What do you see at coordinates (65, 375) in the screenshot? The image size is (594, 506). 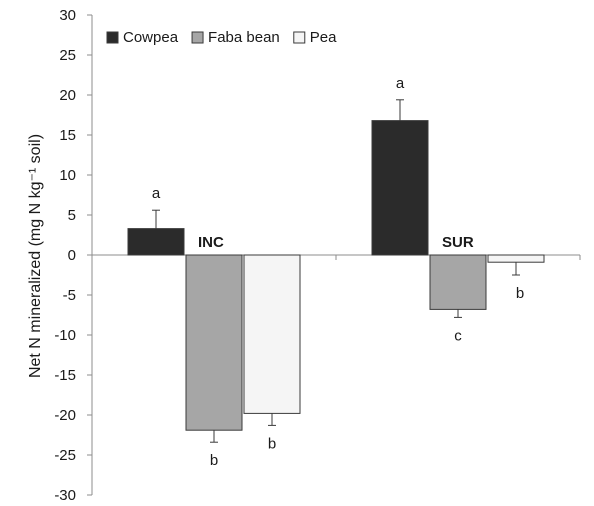 I see `y-tick-label: -15` at bounding box center [65, 375].